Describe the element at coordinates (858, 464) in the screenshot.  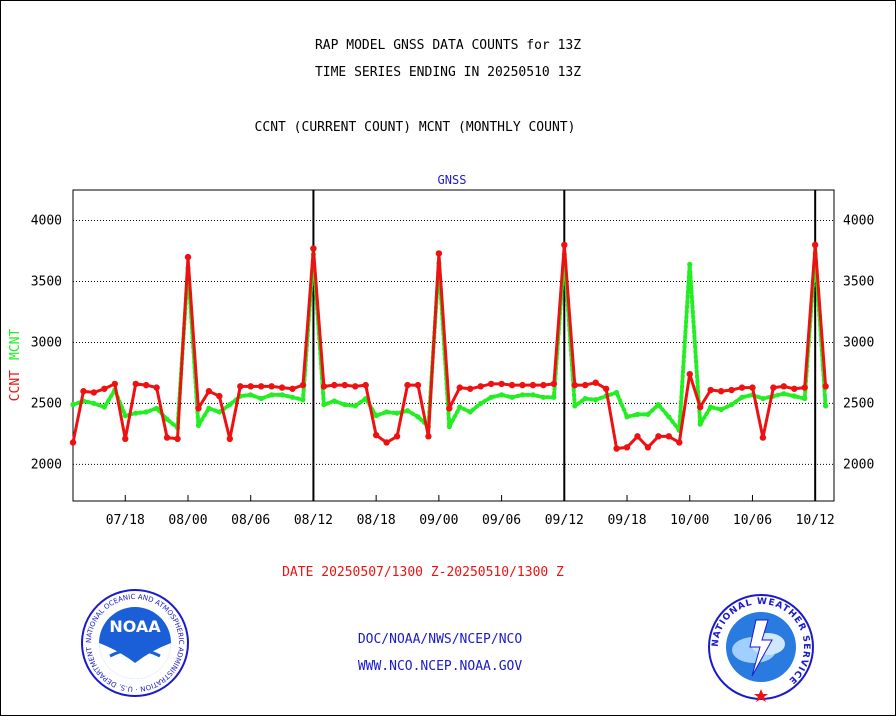
I see `y-tick-label-right: 2000` at that location.